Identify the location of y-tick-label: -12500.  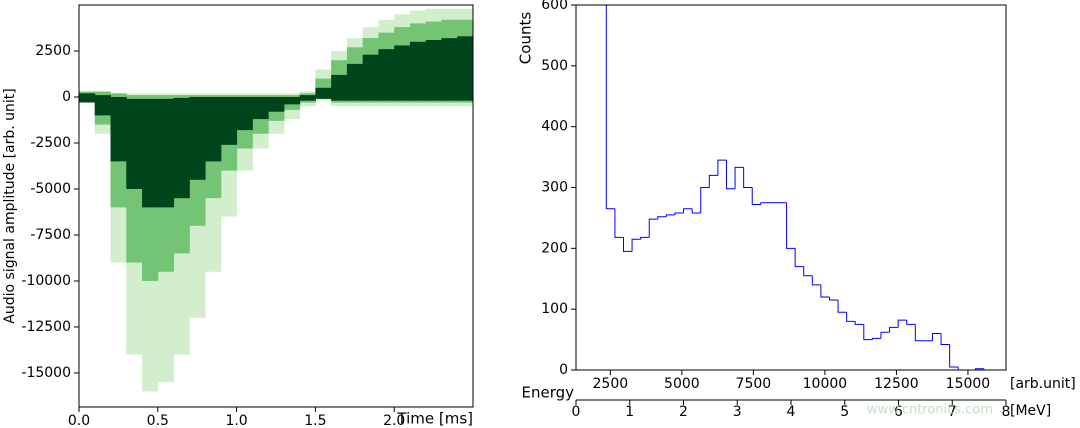
(46, 327).